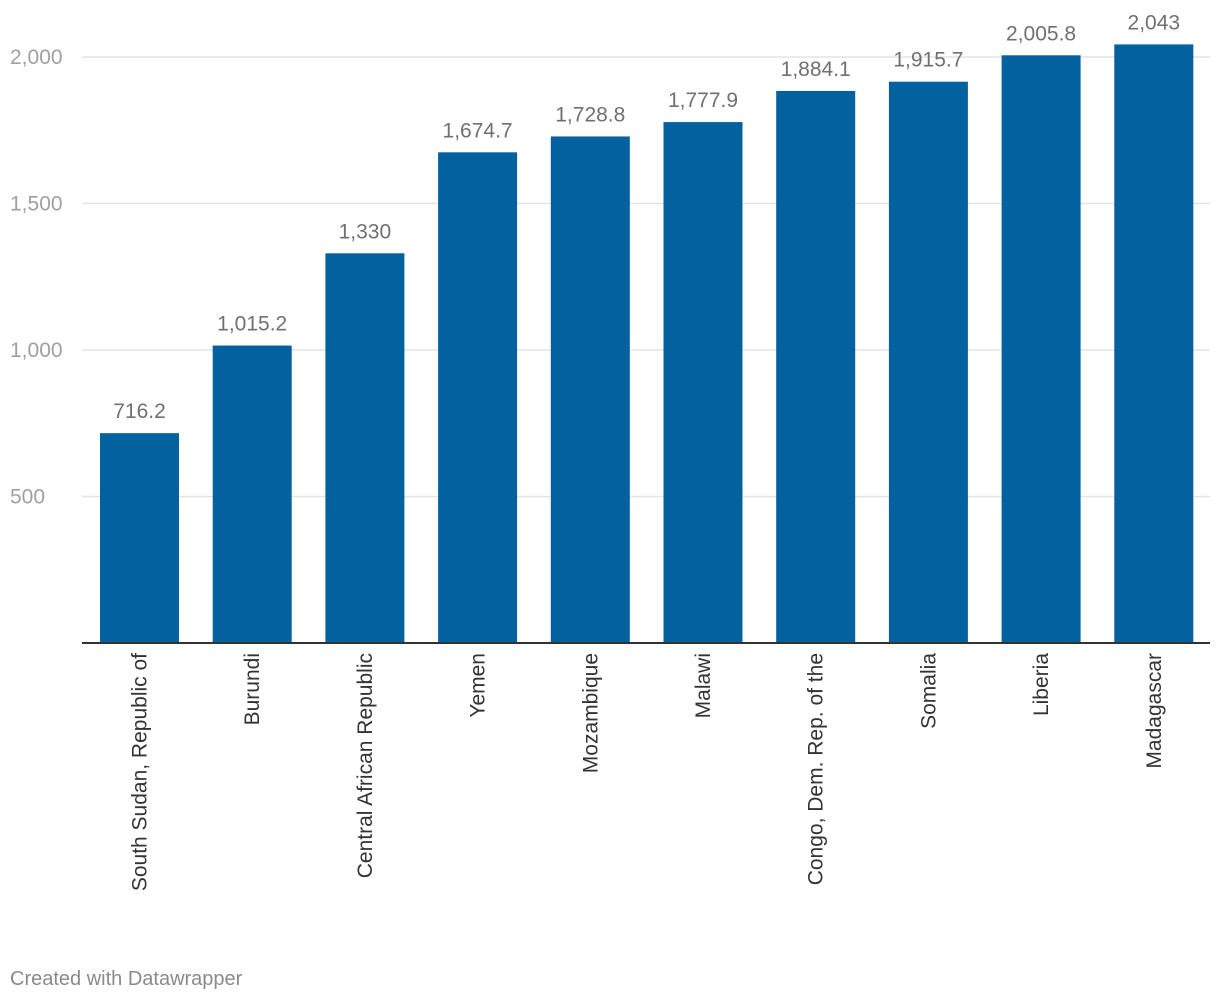 This screenshot has height=1006, width=1220. I want to click on data-label: 716.2, so click(139, 411).